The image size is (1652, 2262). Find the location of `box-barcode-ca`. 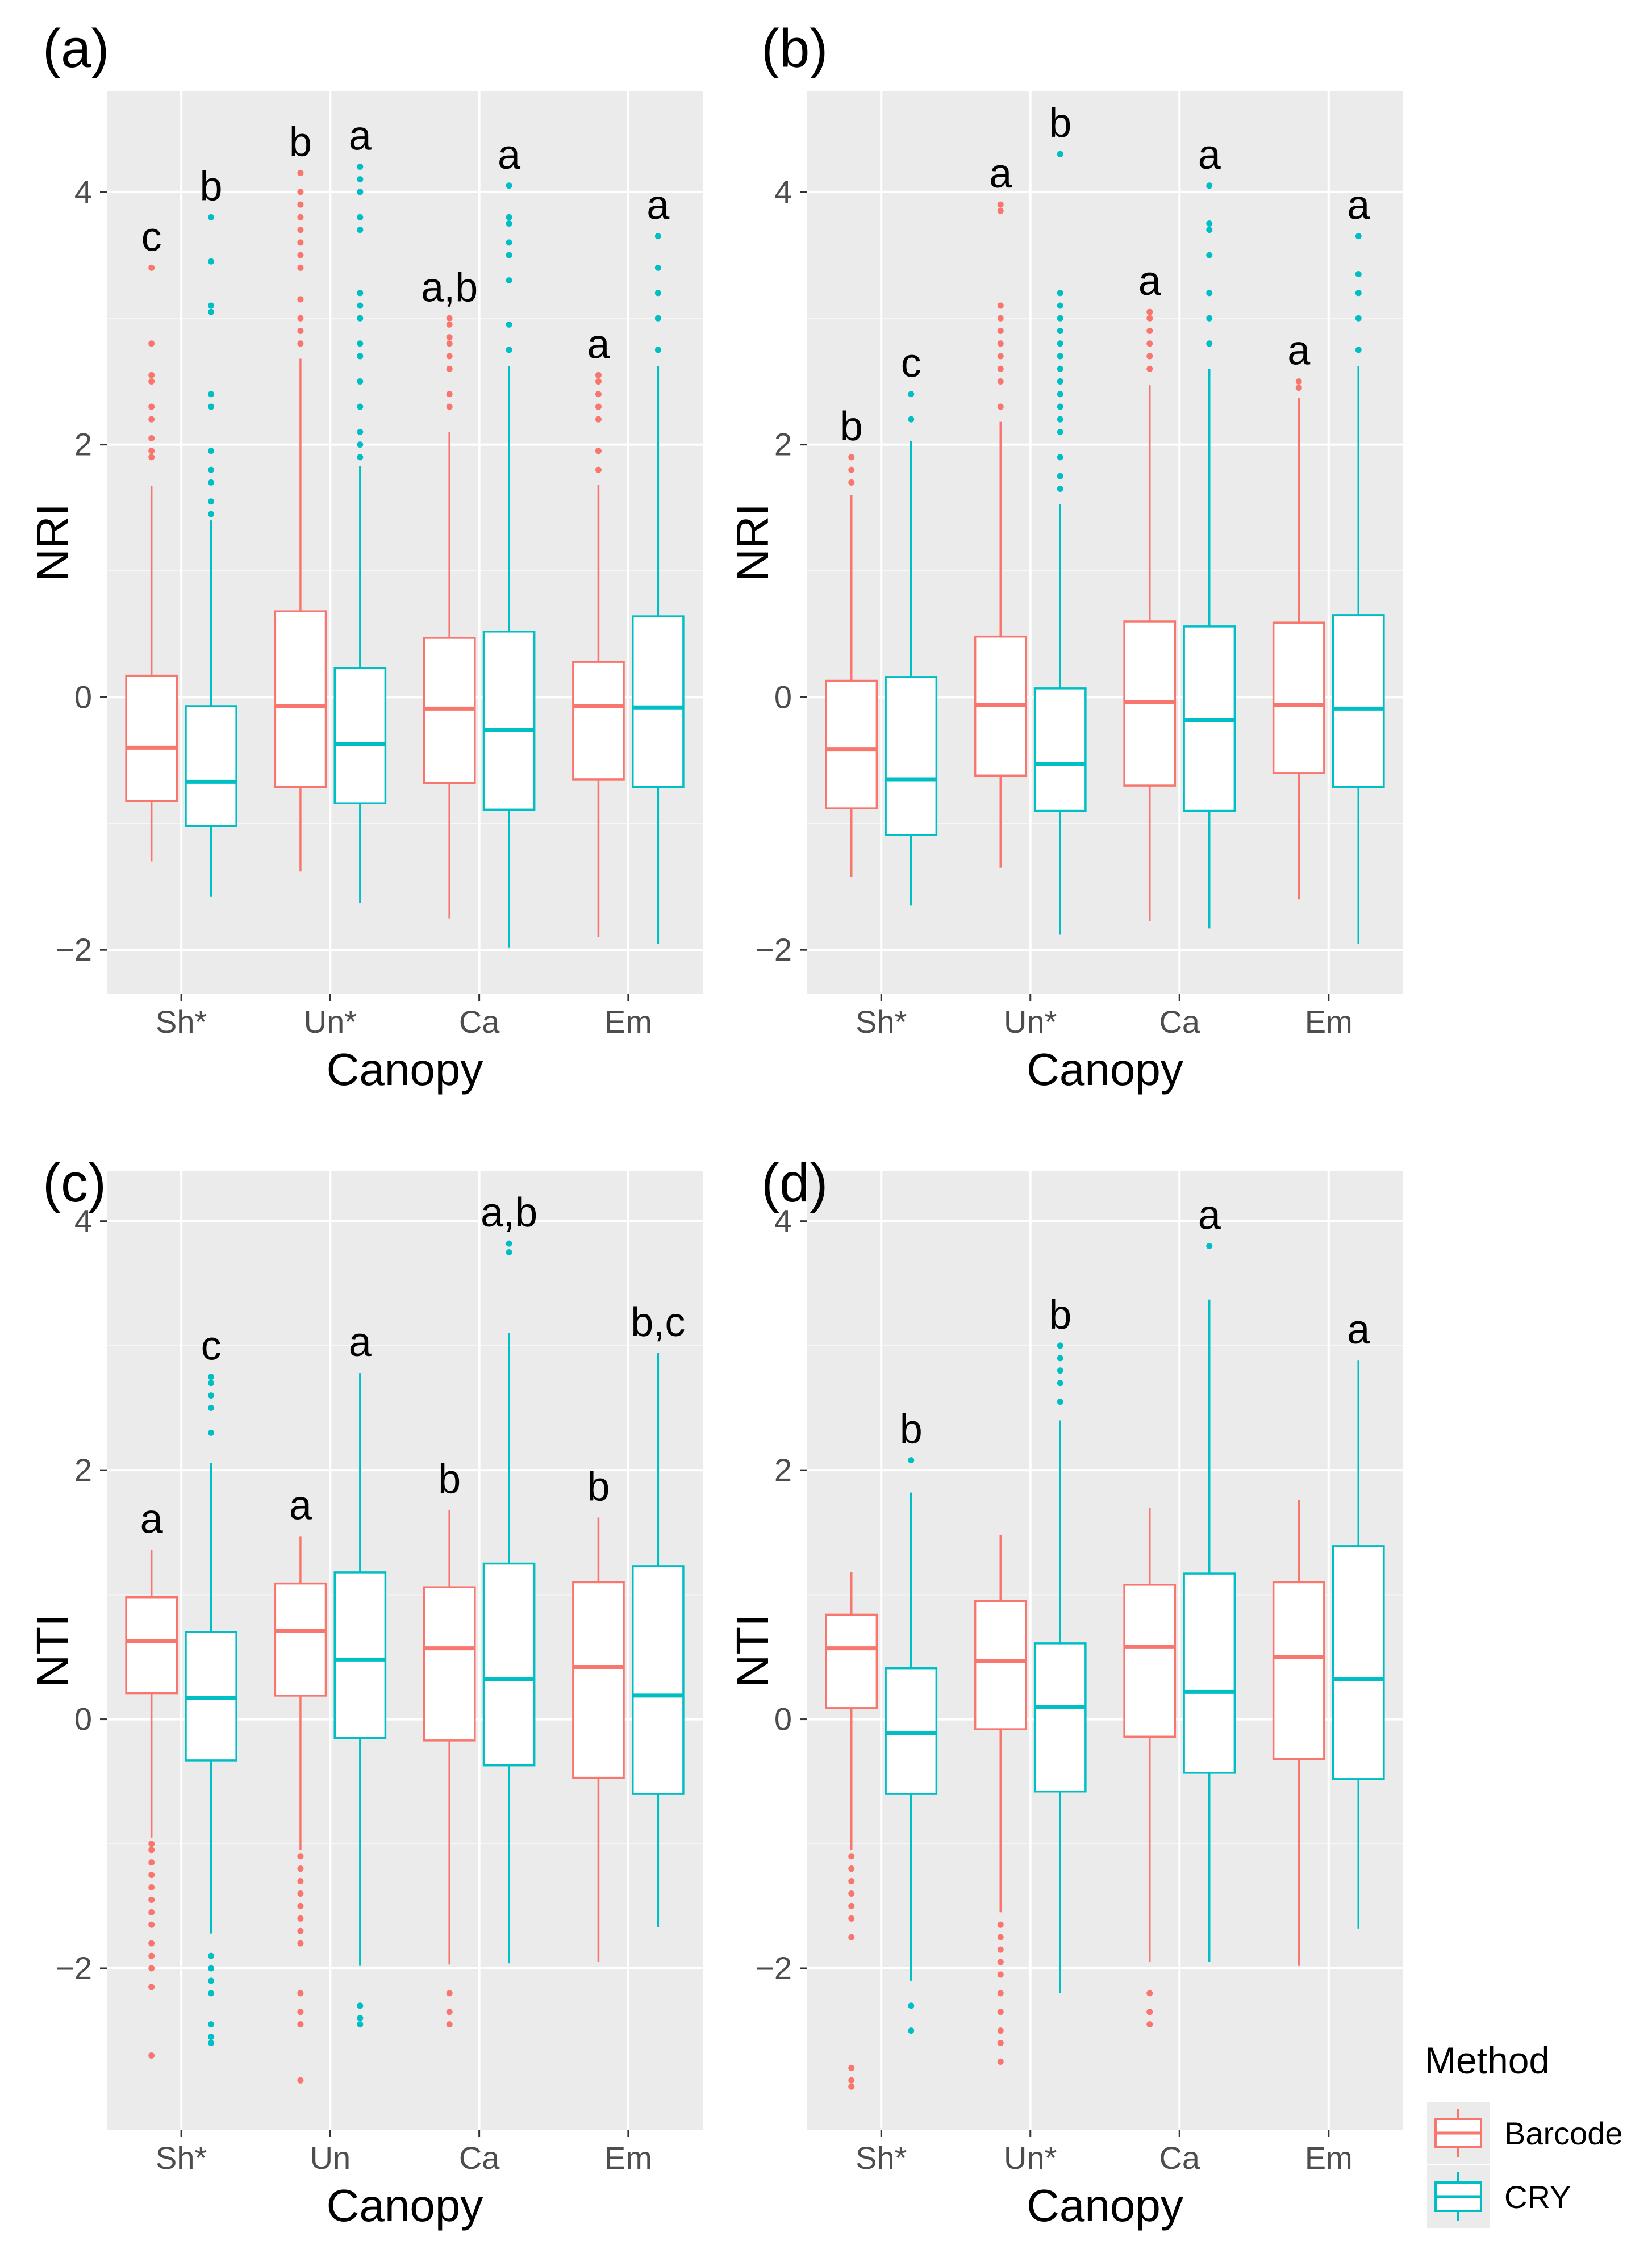

box-barcode-ca is located at coordinates (449, 617).